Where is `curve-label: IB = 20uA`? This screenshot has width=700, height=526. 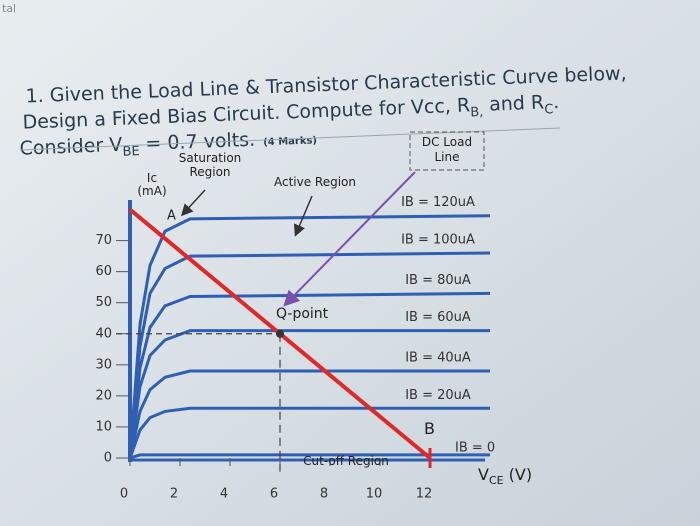
curve-label: IB = 20uA is located at coordinates (438, 395).